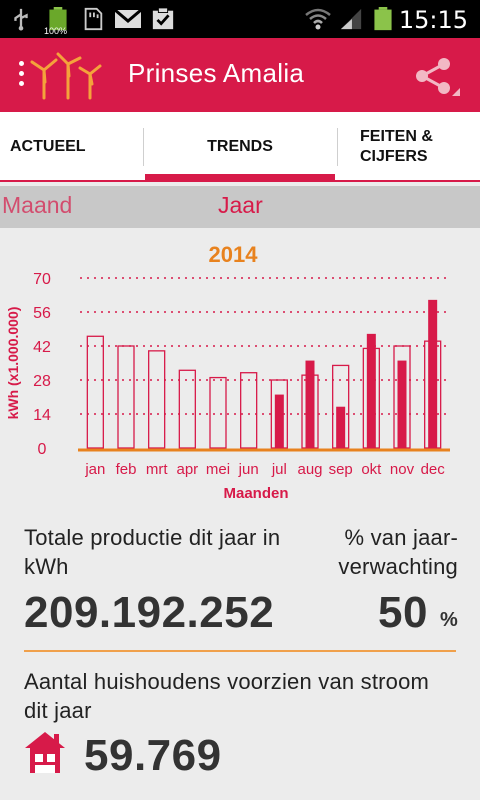 This screenshot has height=800, width=480. Describe the element at coordinates (433, 469) in the screenshot. I see `x-tick-label: dec` at that location.